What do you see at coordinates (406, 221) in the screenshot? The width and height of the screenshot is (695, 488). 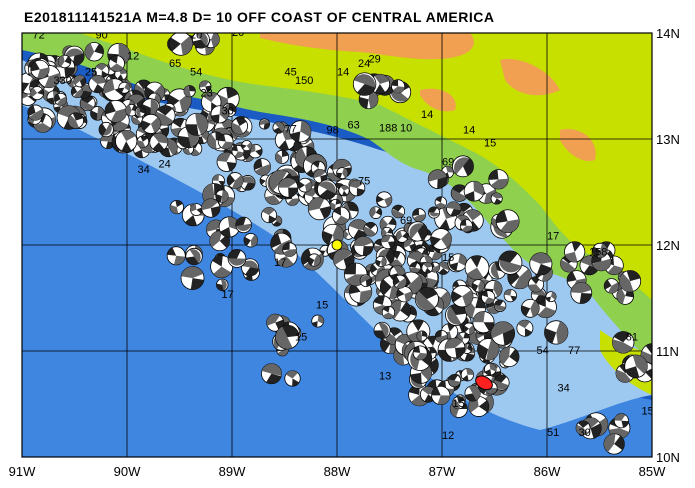 I see `focal-depth-label: 69` at bounding box center [406, 221].